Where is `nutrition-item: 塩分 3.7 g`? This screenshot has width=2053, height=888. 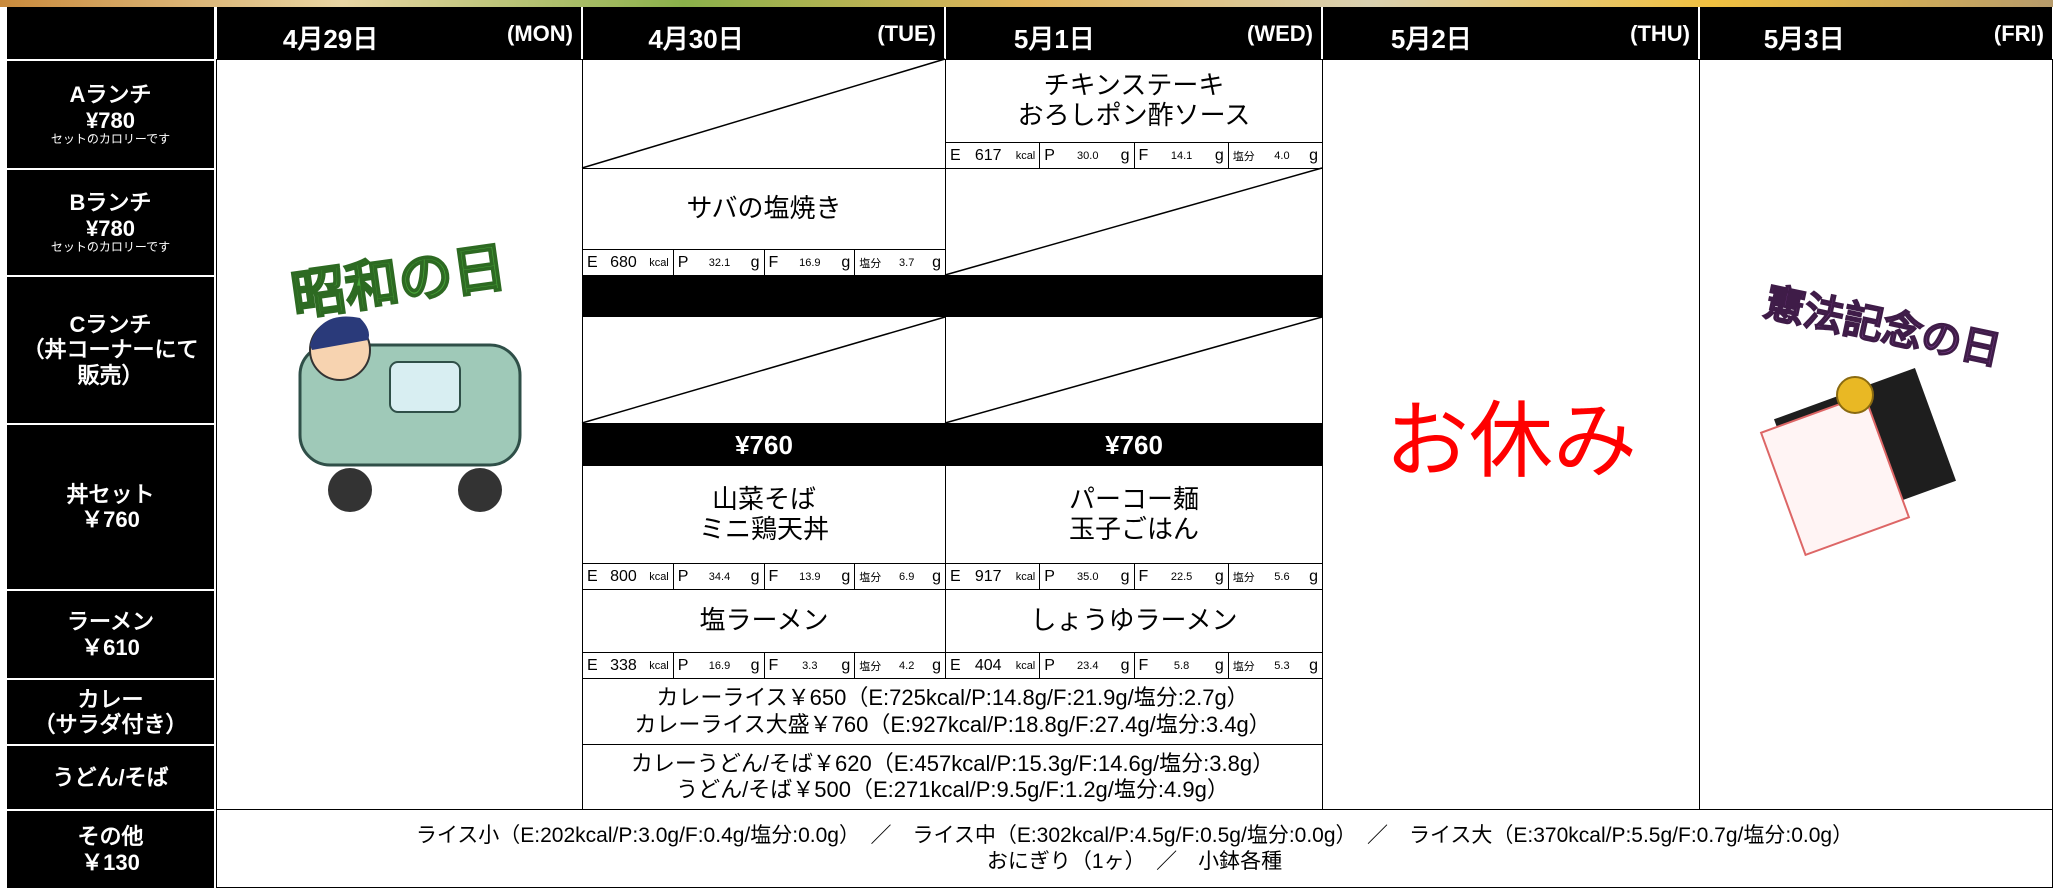 nutrition-item: 塩分 3.7 g is located at coordinates (899, 262).